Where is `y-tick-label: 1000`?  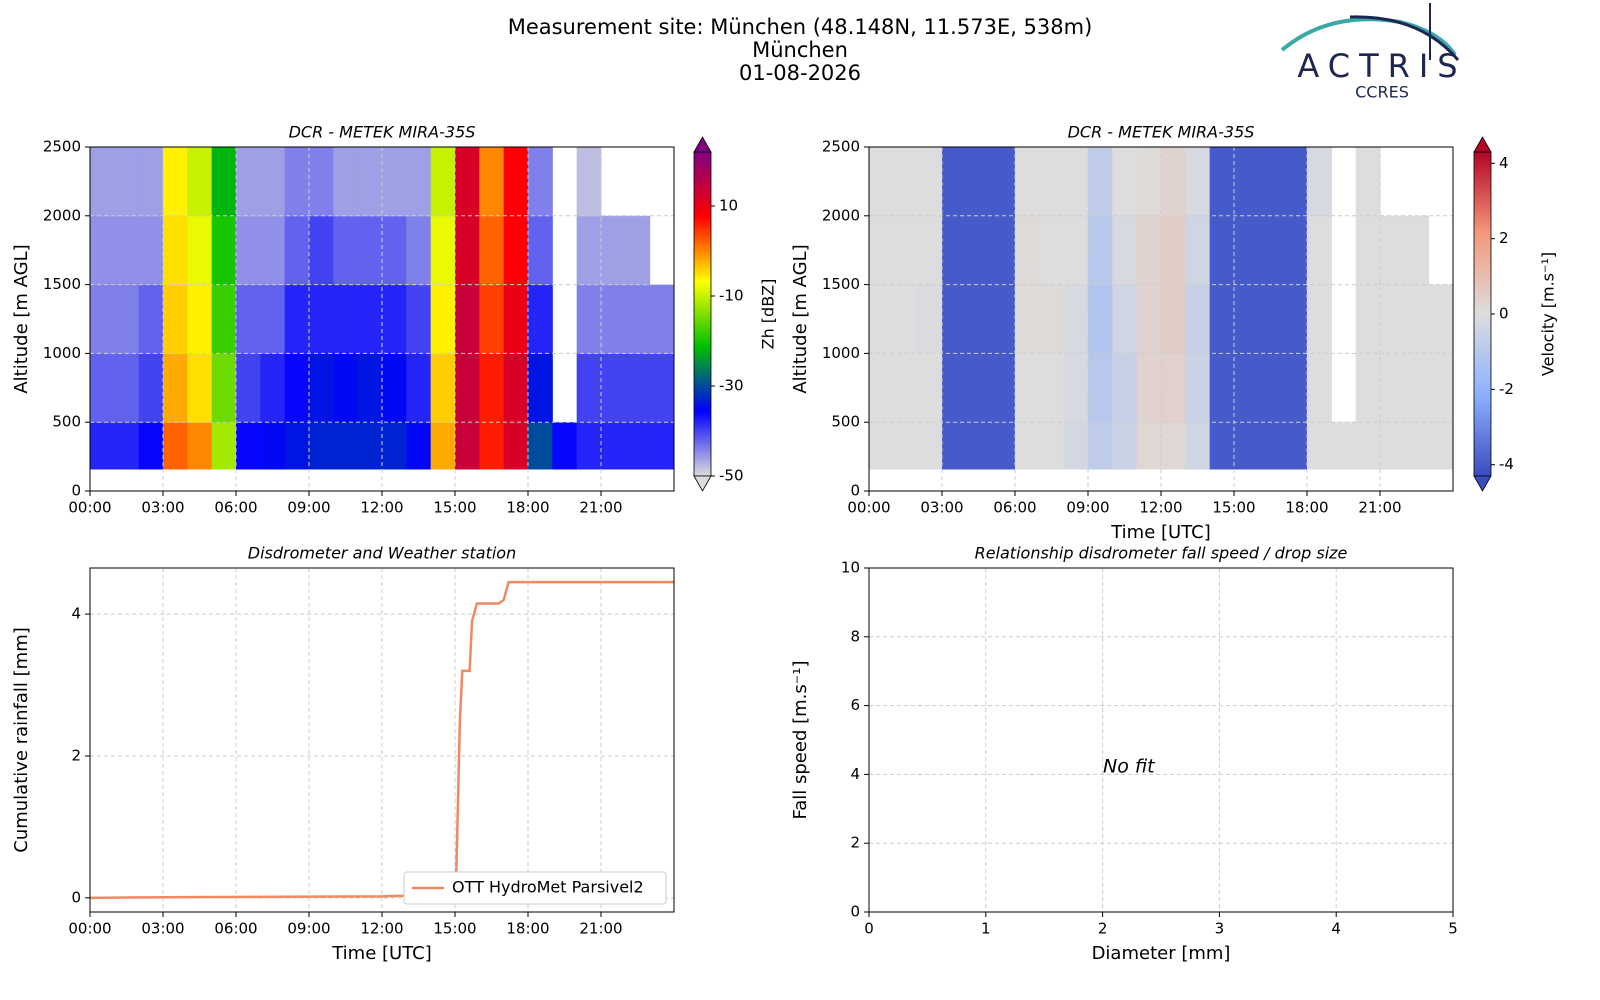 y-tick-label: 1000 is located at coordinates (62, 353).